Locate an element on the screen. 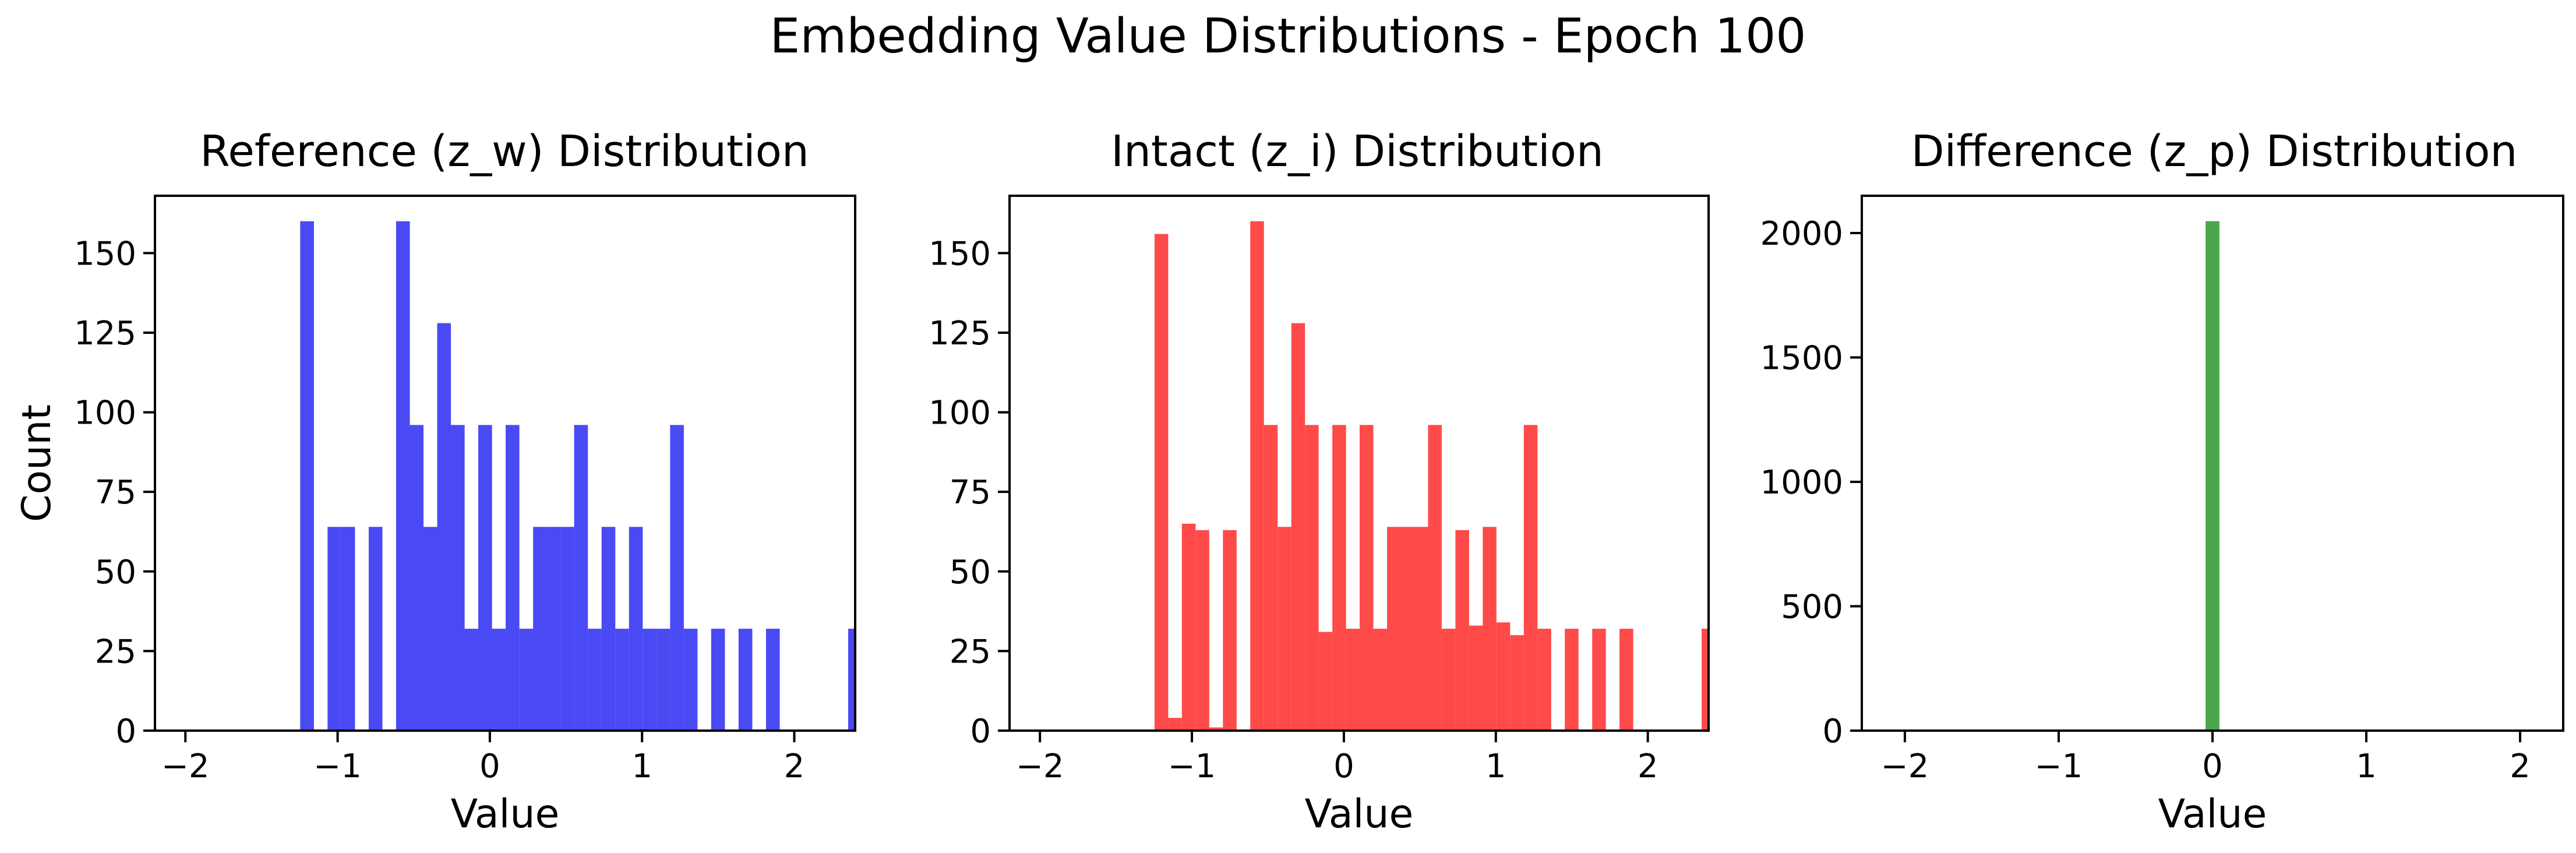 This screenshot has width=2576, height=853. panel-title: Difference (z_p) Distribution is located at coordinates (2214, 151).